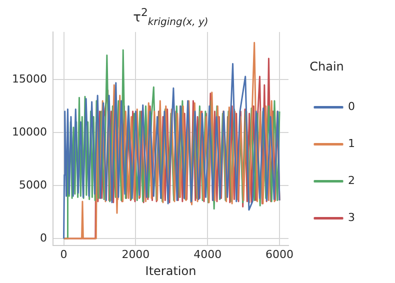 The width and height of the screenshot is (395, 283). I want to click on y-tick-label: 5000, so click(32, 185).